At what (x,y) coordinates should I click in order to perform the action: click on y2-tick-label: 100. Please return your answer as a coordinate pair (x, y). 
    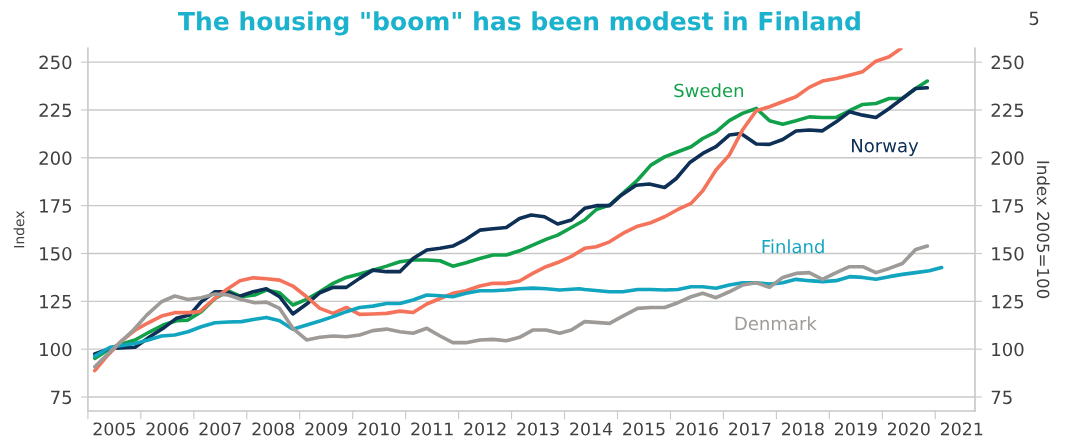
    Looking at the image, I should click on (1008, 349).